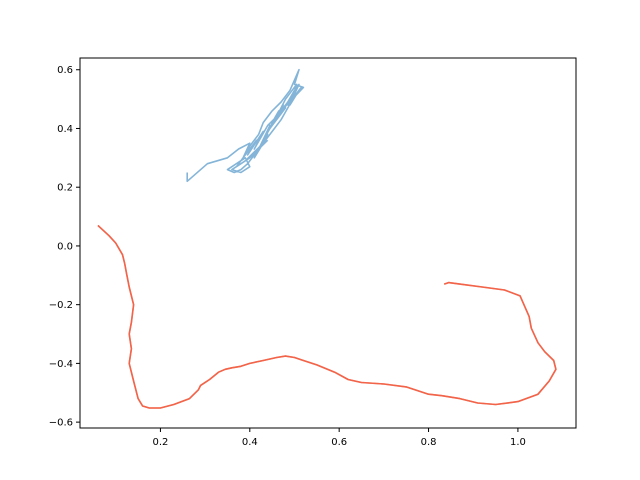 The height and width of the screenshot is (480, 640). I want to click on x-tick-label: 0.2, so click(160, 442).